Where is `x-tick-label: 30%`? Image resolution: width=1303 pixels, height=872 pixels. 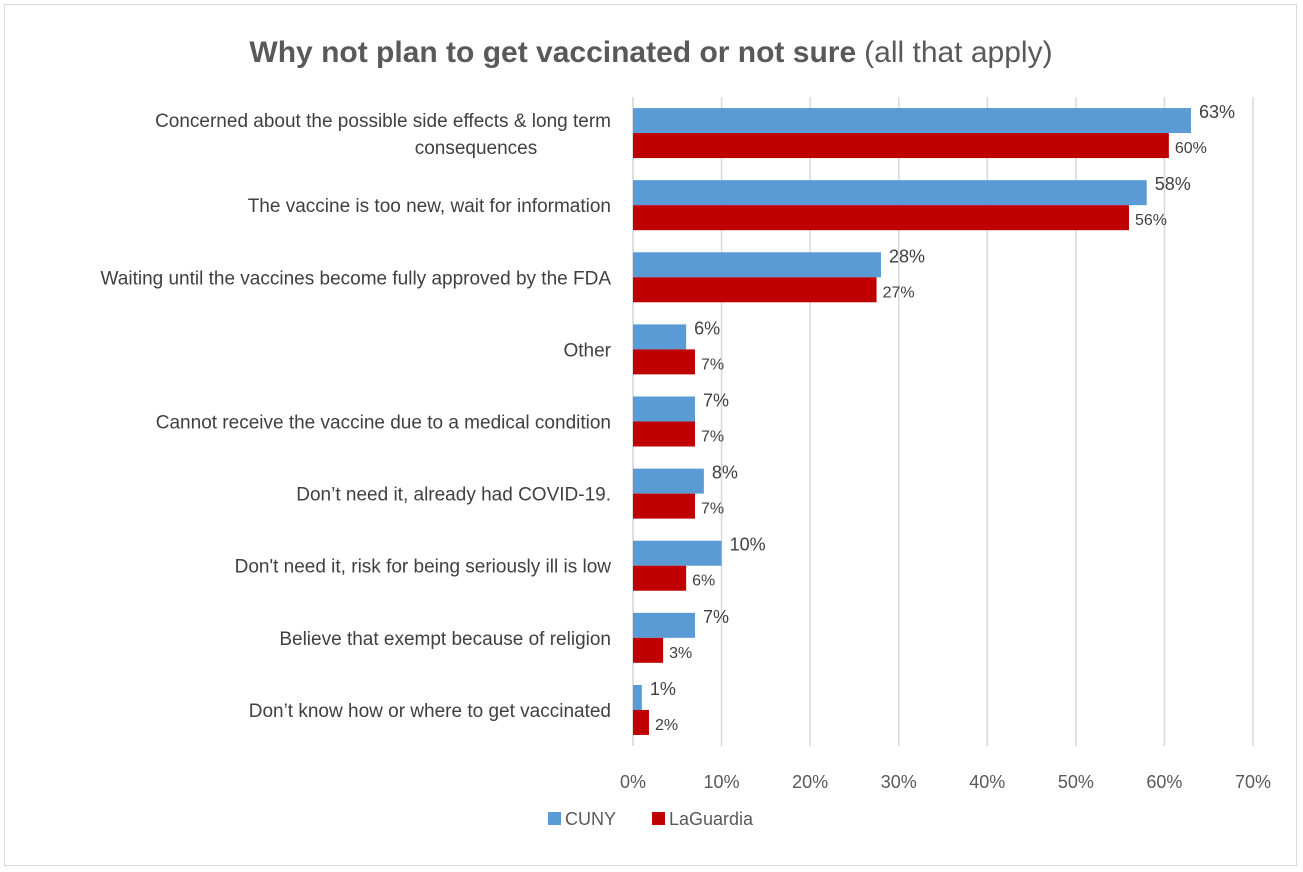 x-tick-label: 30% is located at coordinates (899, 782).